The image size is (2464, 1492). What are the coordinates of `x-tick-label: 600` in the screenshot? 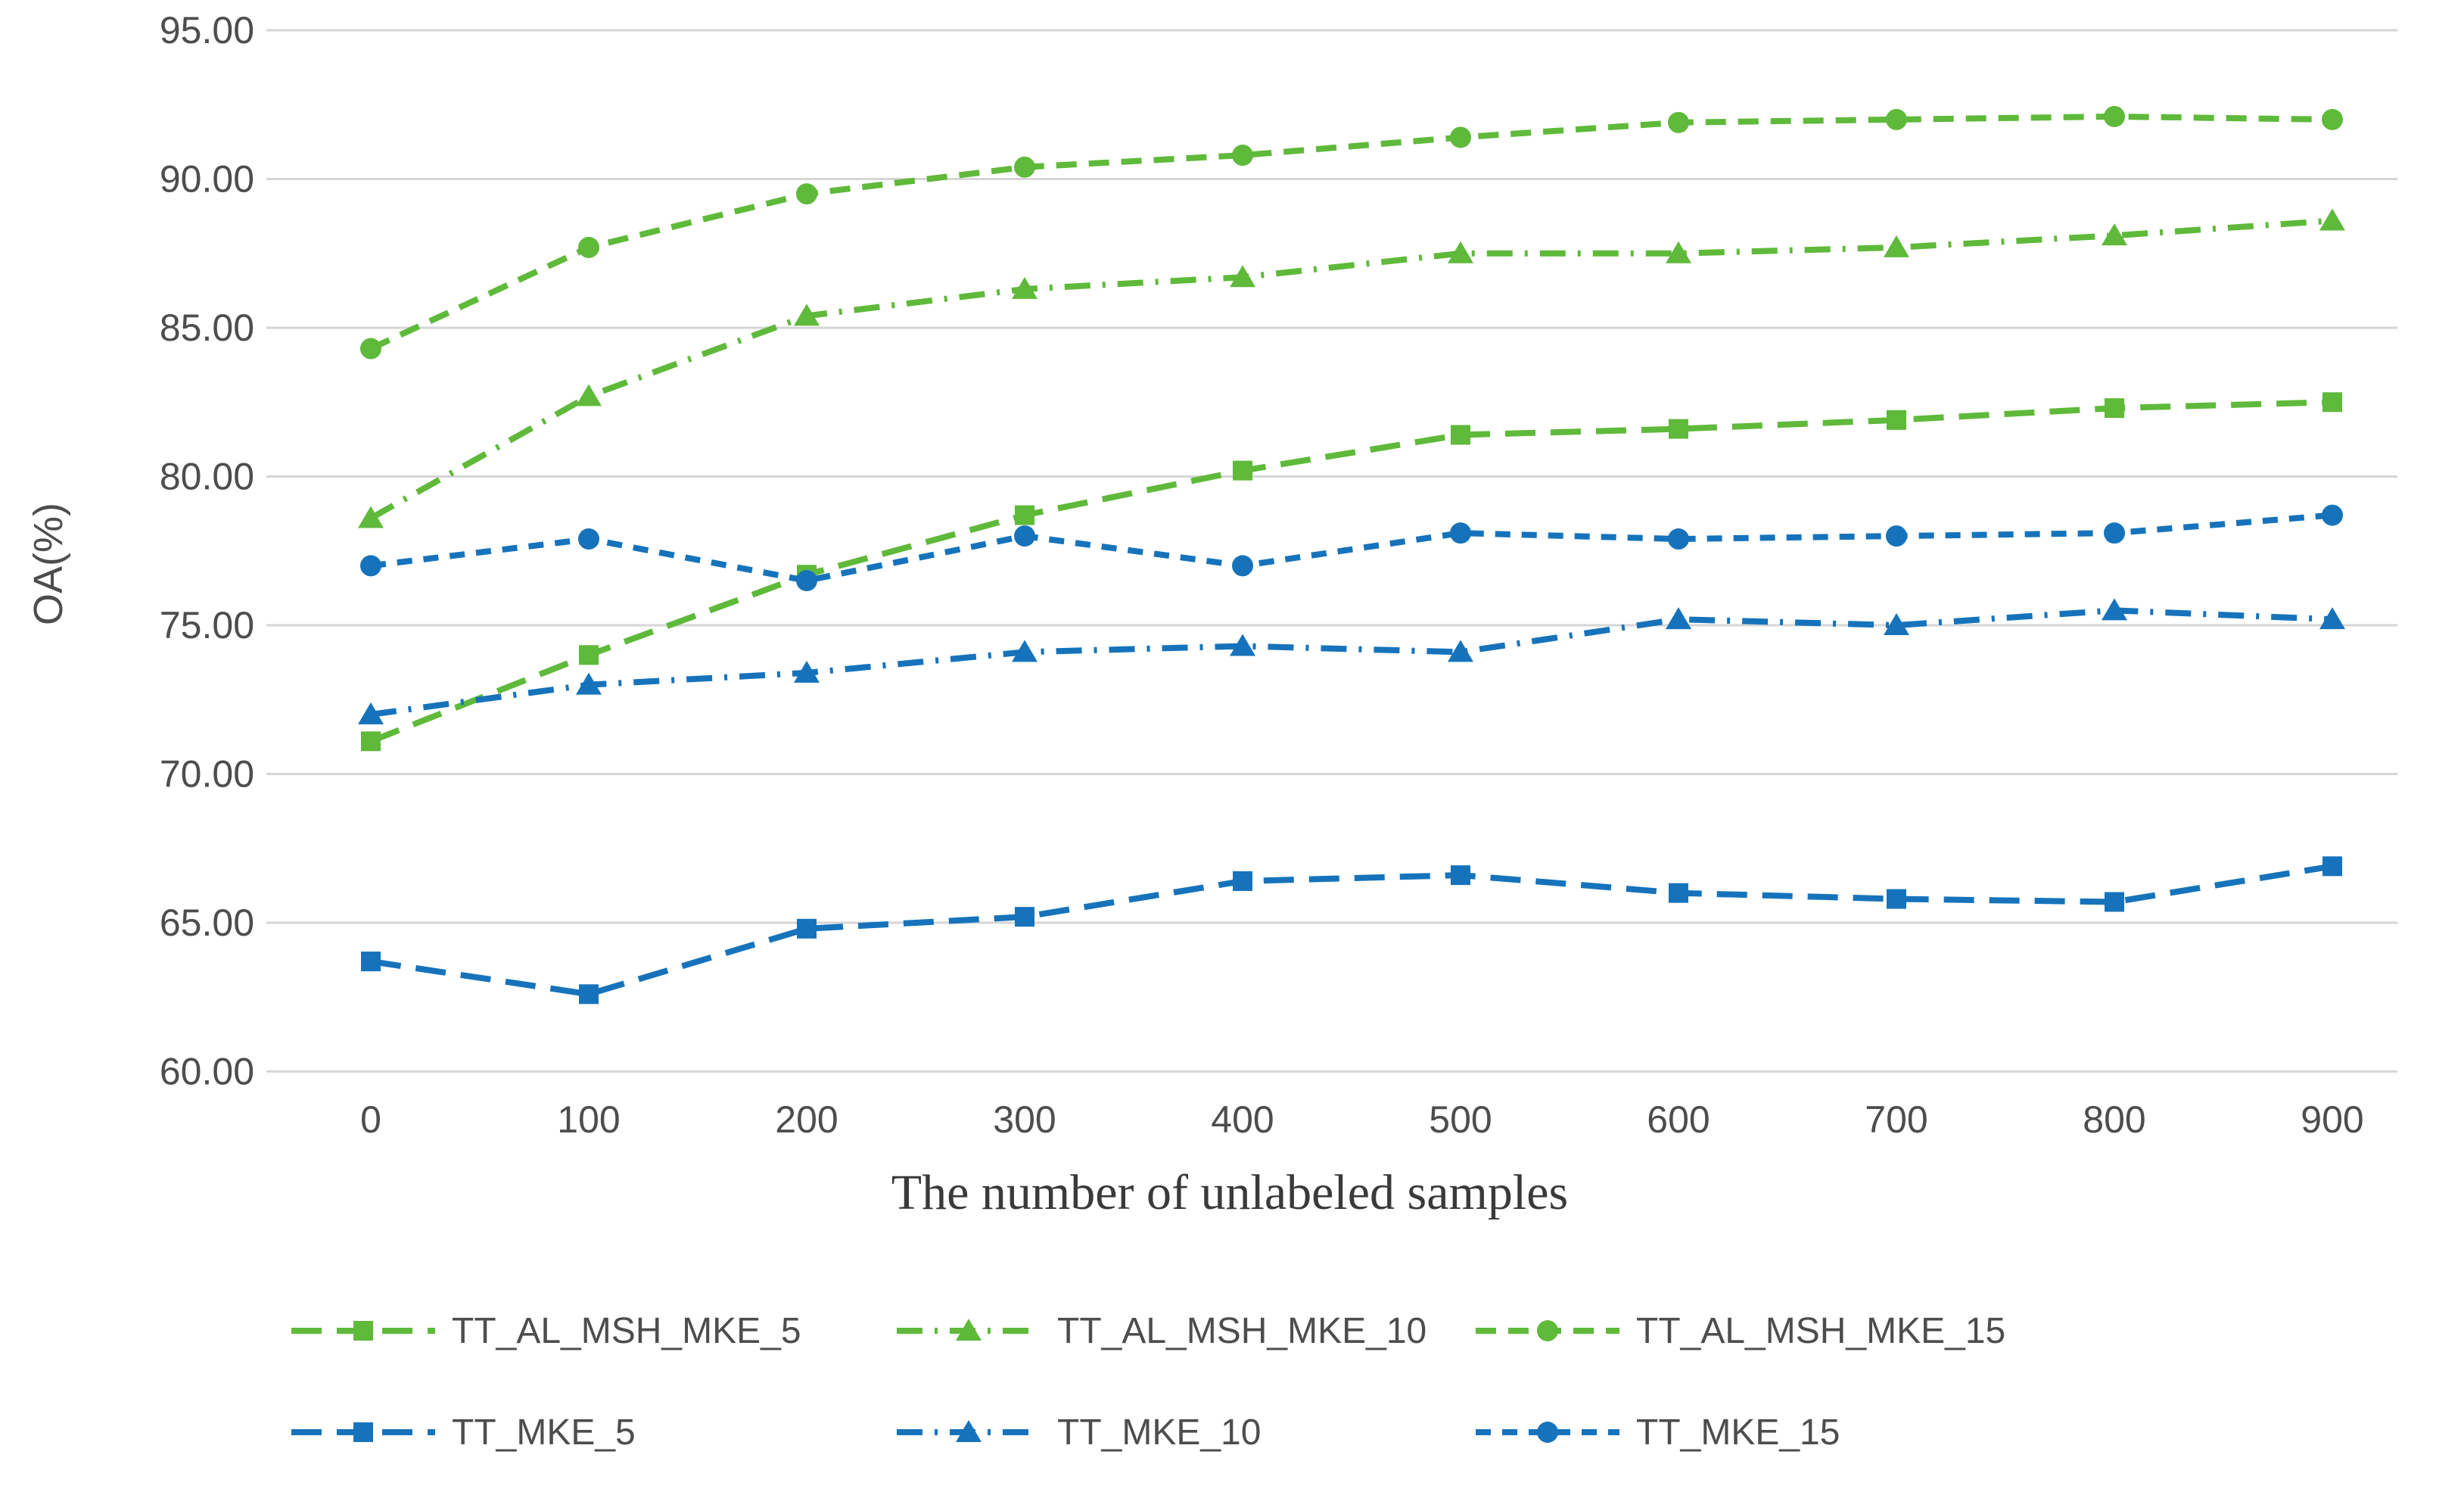 It's located at (1678, 1119).